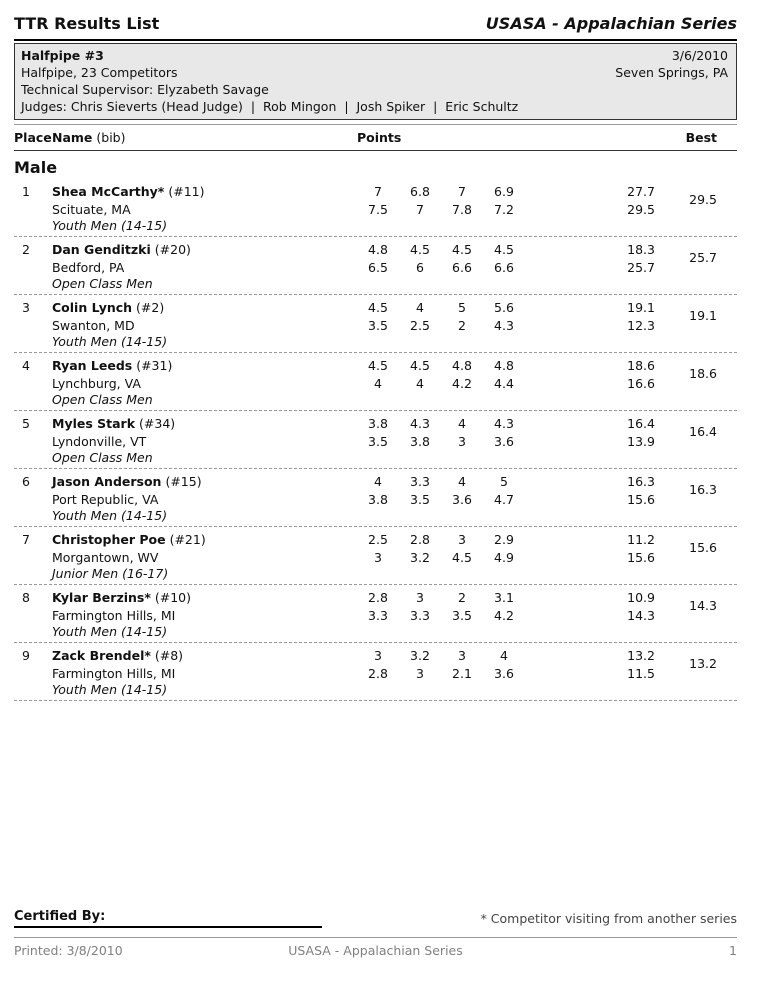 The width and height of the screenshot is (768, 994). What do you see at coordinates (504, 365) in the screenshot?
I see `run1-score-4: 4.8` at bounding box center [504, 365].